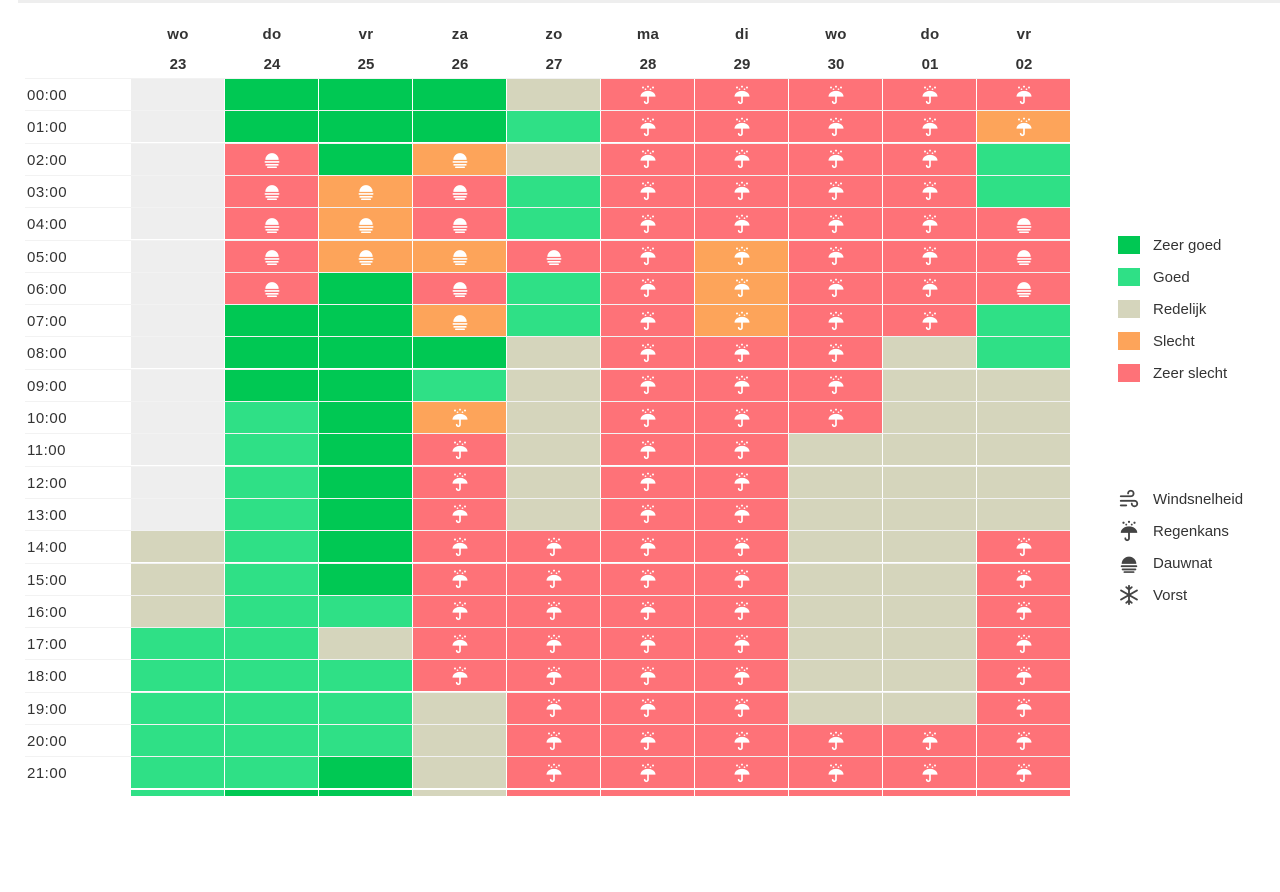 This screenshot has width=1280, height=892. Describe the element at coordinates (930, 49) in the screenshot. I see `day-header: do 01` at that location.